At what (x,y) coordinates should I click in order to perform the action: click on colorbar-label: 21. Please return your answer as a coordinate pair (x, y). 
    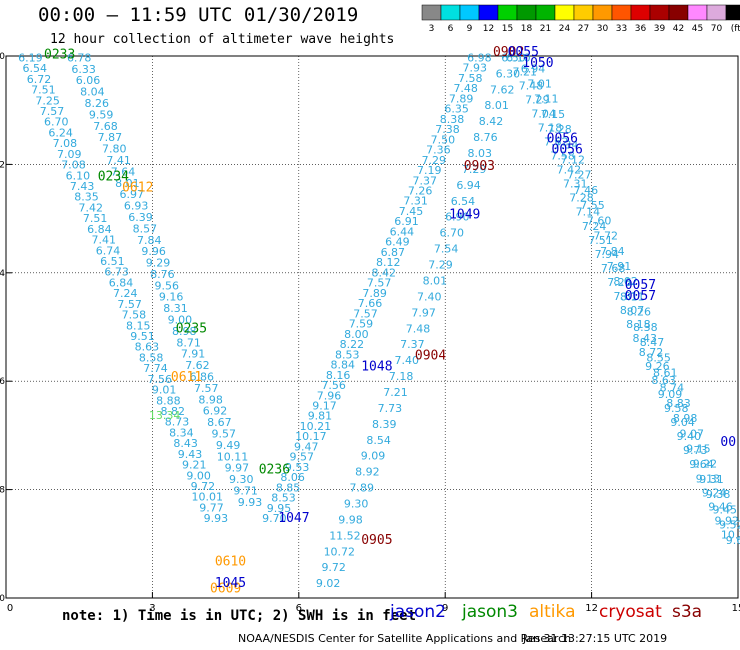
    Looking at the image, I should click on (545, 29).